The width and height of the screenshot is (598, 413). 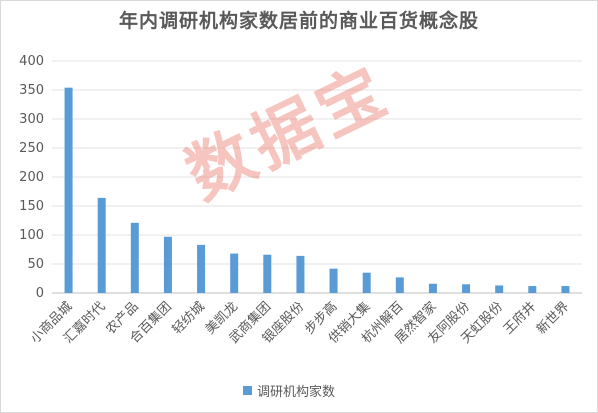 I want to click on y-tick-label: 150, so click(x=31, y=206).